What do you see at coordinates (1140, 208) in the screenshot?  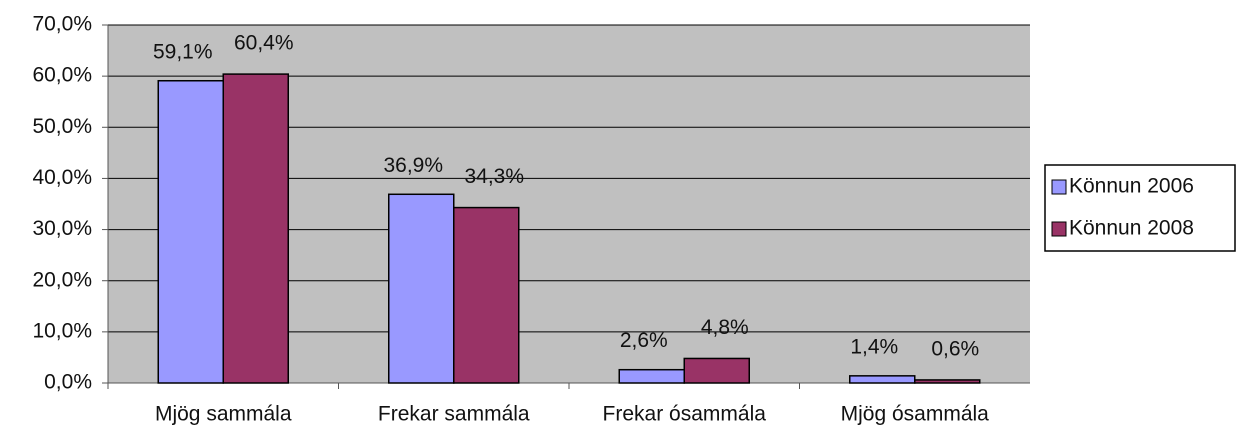 I see `legend-box` at bounding box center [1140, 208].